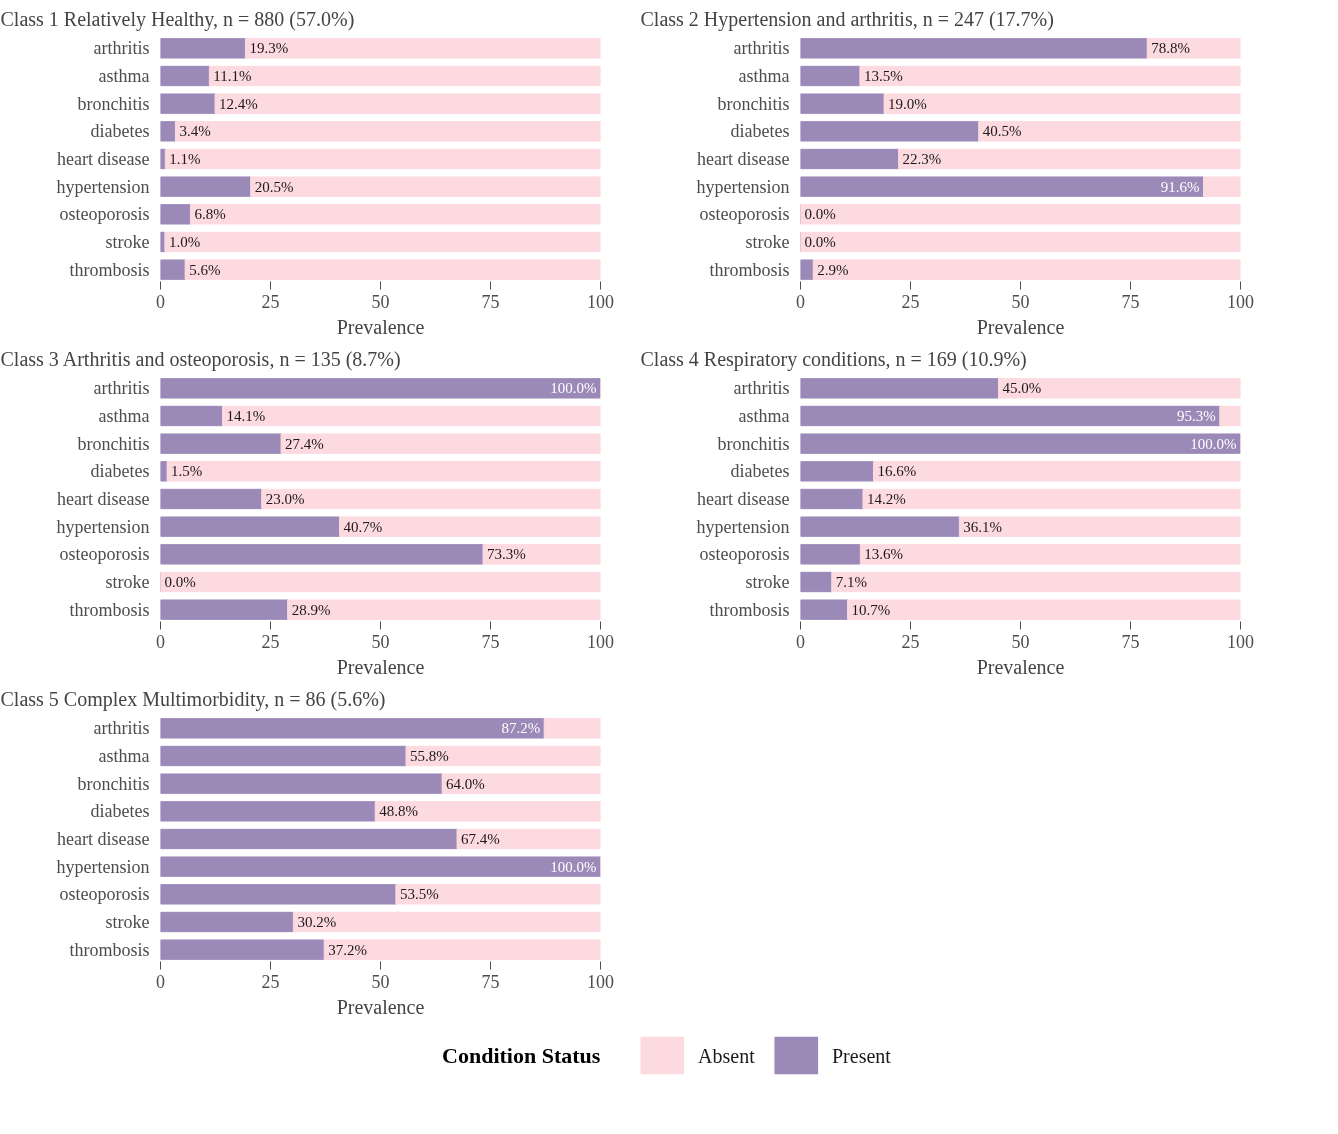  I want to click on legend-title: Condition Status, so click(521, 1055).